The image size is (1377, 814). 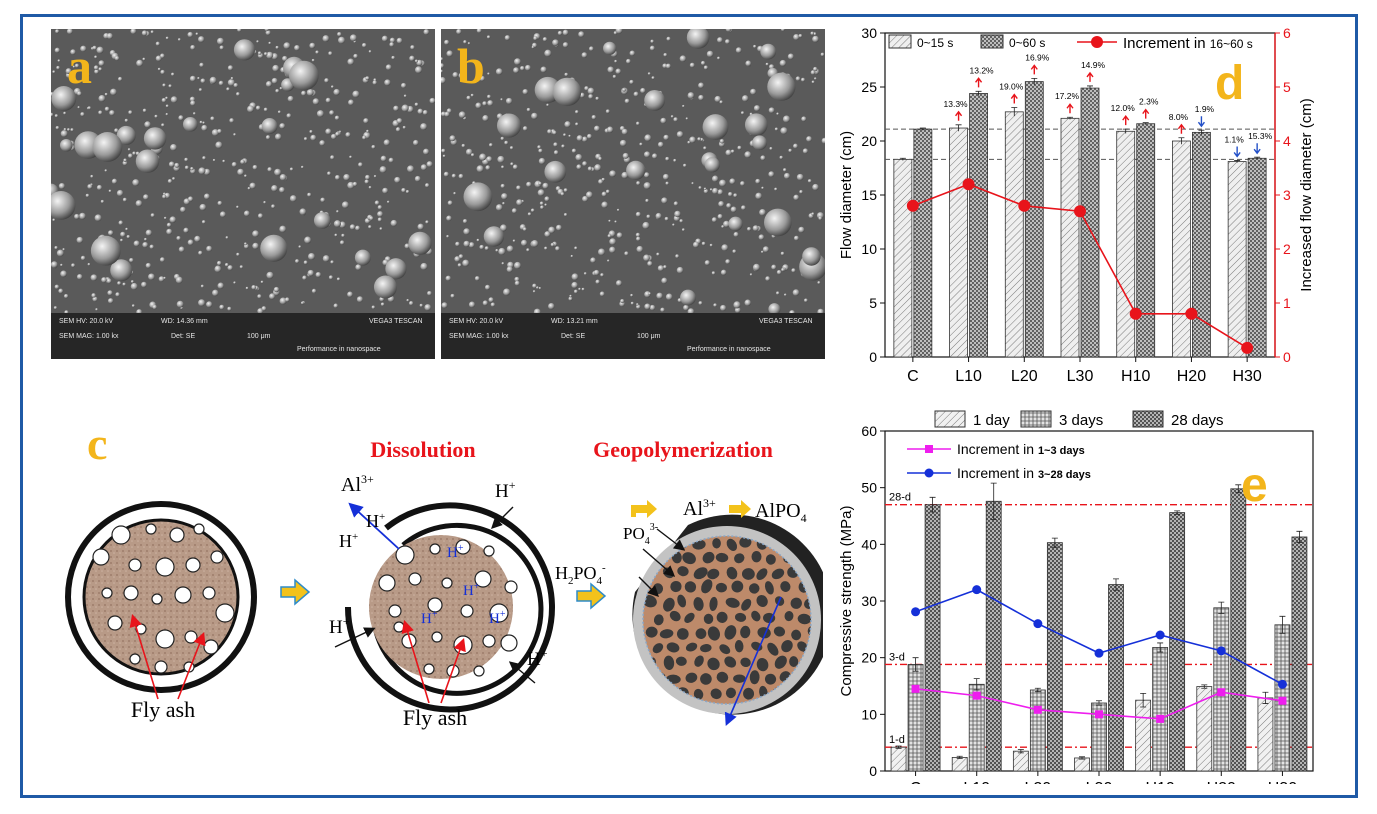 I want to click on legend-label: 28 days, so click(x=1197, y=420).